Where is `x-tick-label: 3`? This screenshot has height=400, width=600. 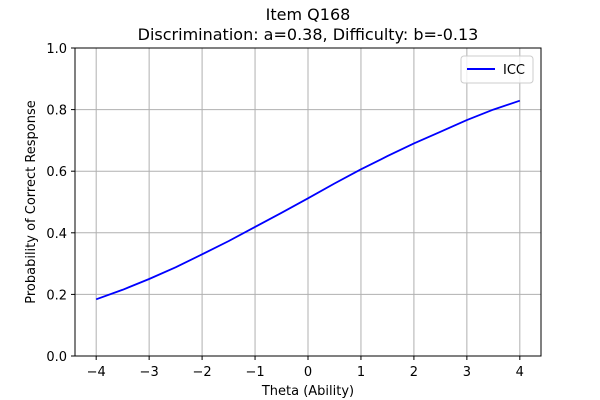
x-tick-label: 3 is located at coordinates (467, 372).